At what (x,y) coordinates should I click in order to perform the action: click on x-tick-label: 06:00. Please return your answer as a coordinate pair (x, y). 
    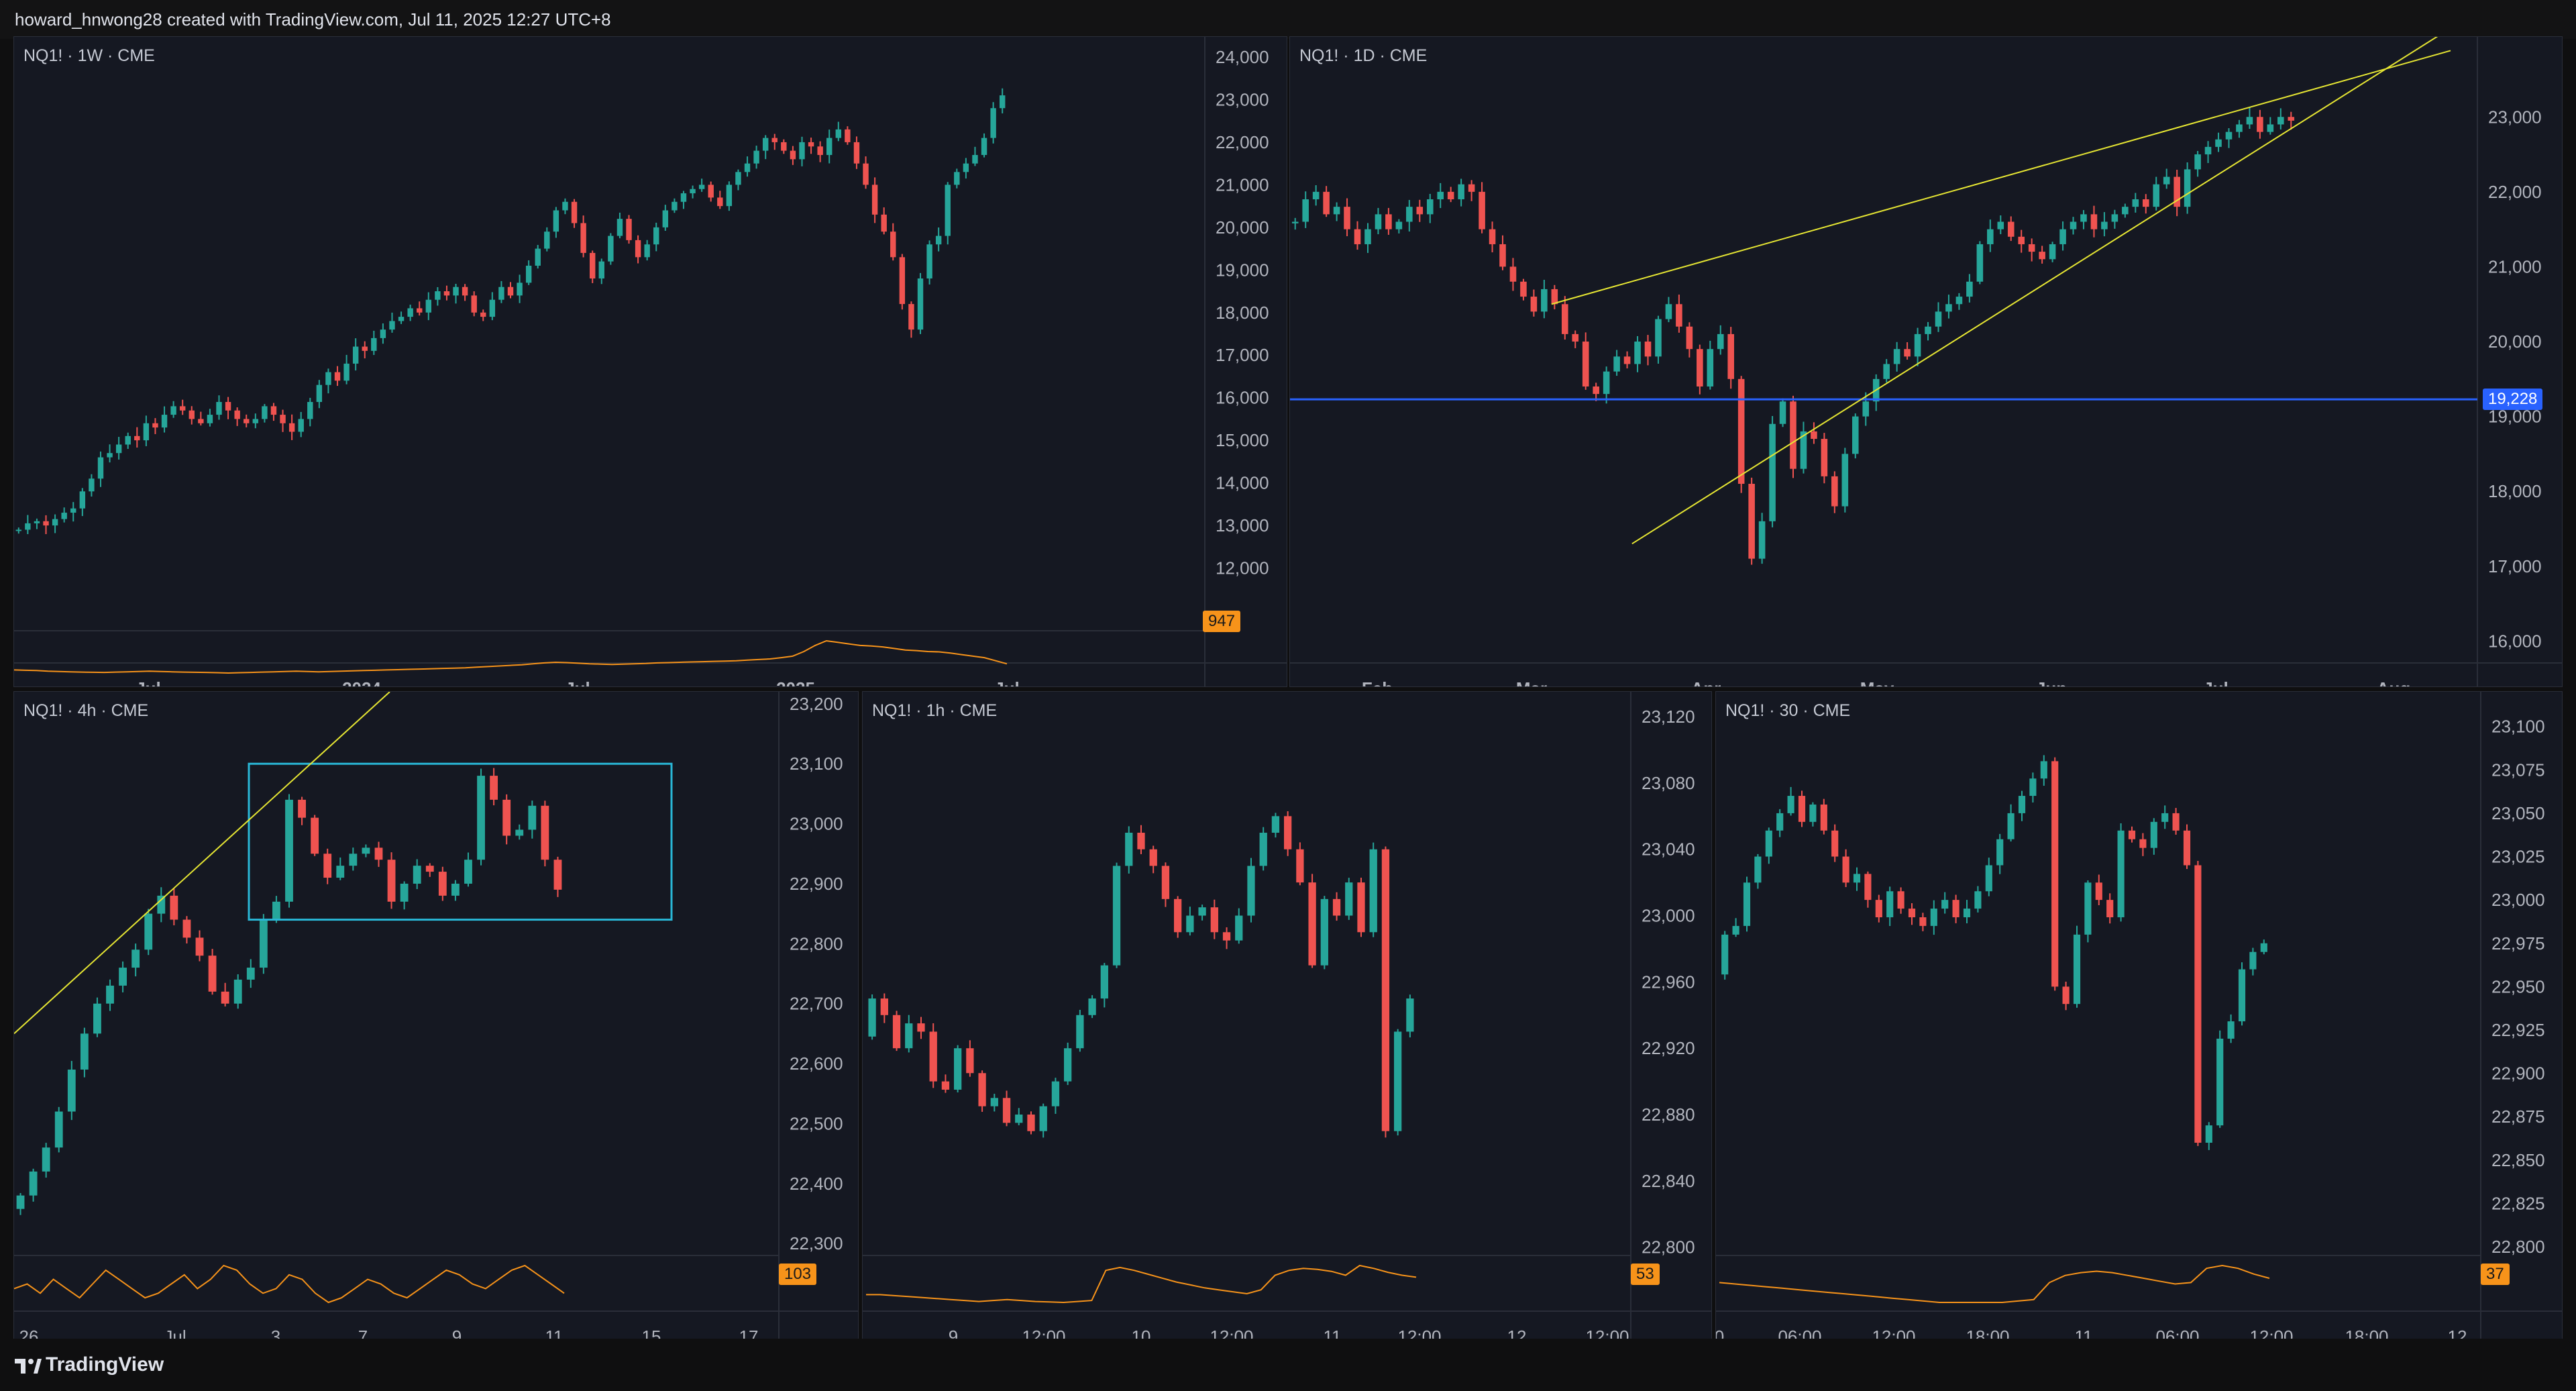
    Looking at the image, I should click on (1799, 1333).